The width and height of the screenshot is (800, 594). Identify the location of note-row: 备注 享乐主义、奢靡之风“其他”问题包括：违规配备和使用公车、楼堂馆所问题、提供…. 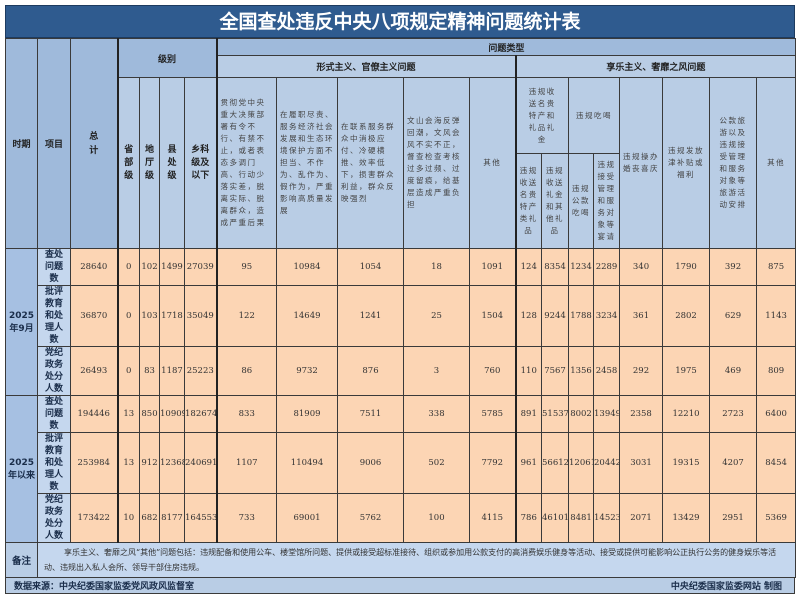
(401, 560).